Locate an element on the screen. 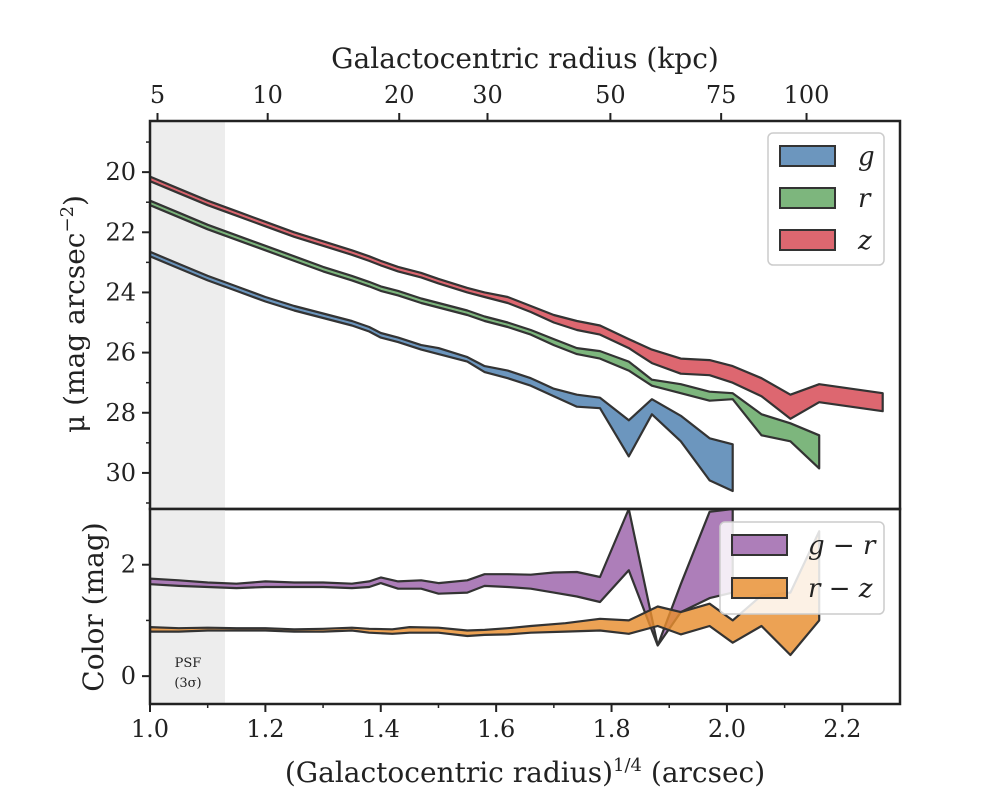 The width and height of the screenshot is (1000, 800). top-legend: grz is located at coordinates (826, 199).